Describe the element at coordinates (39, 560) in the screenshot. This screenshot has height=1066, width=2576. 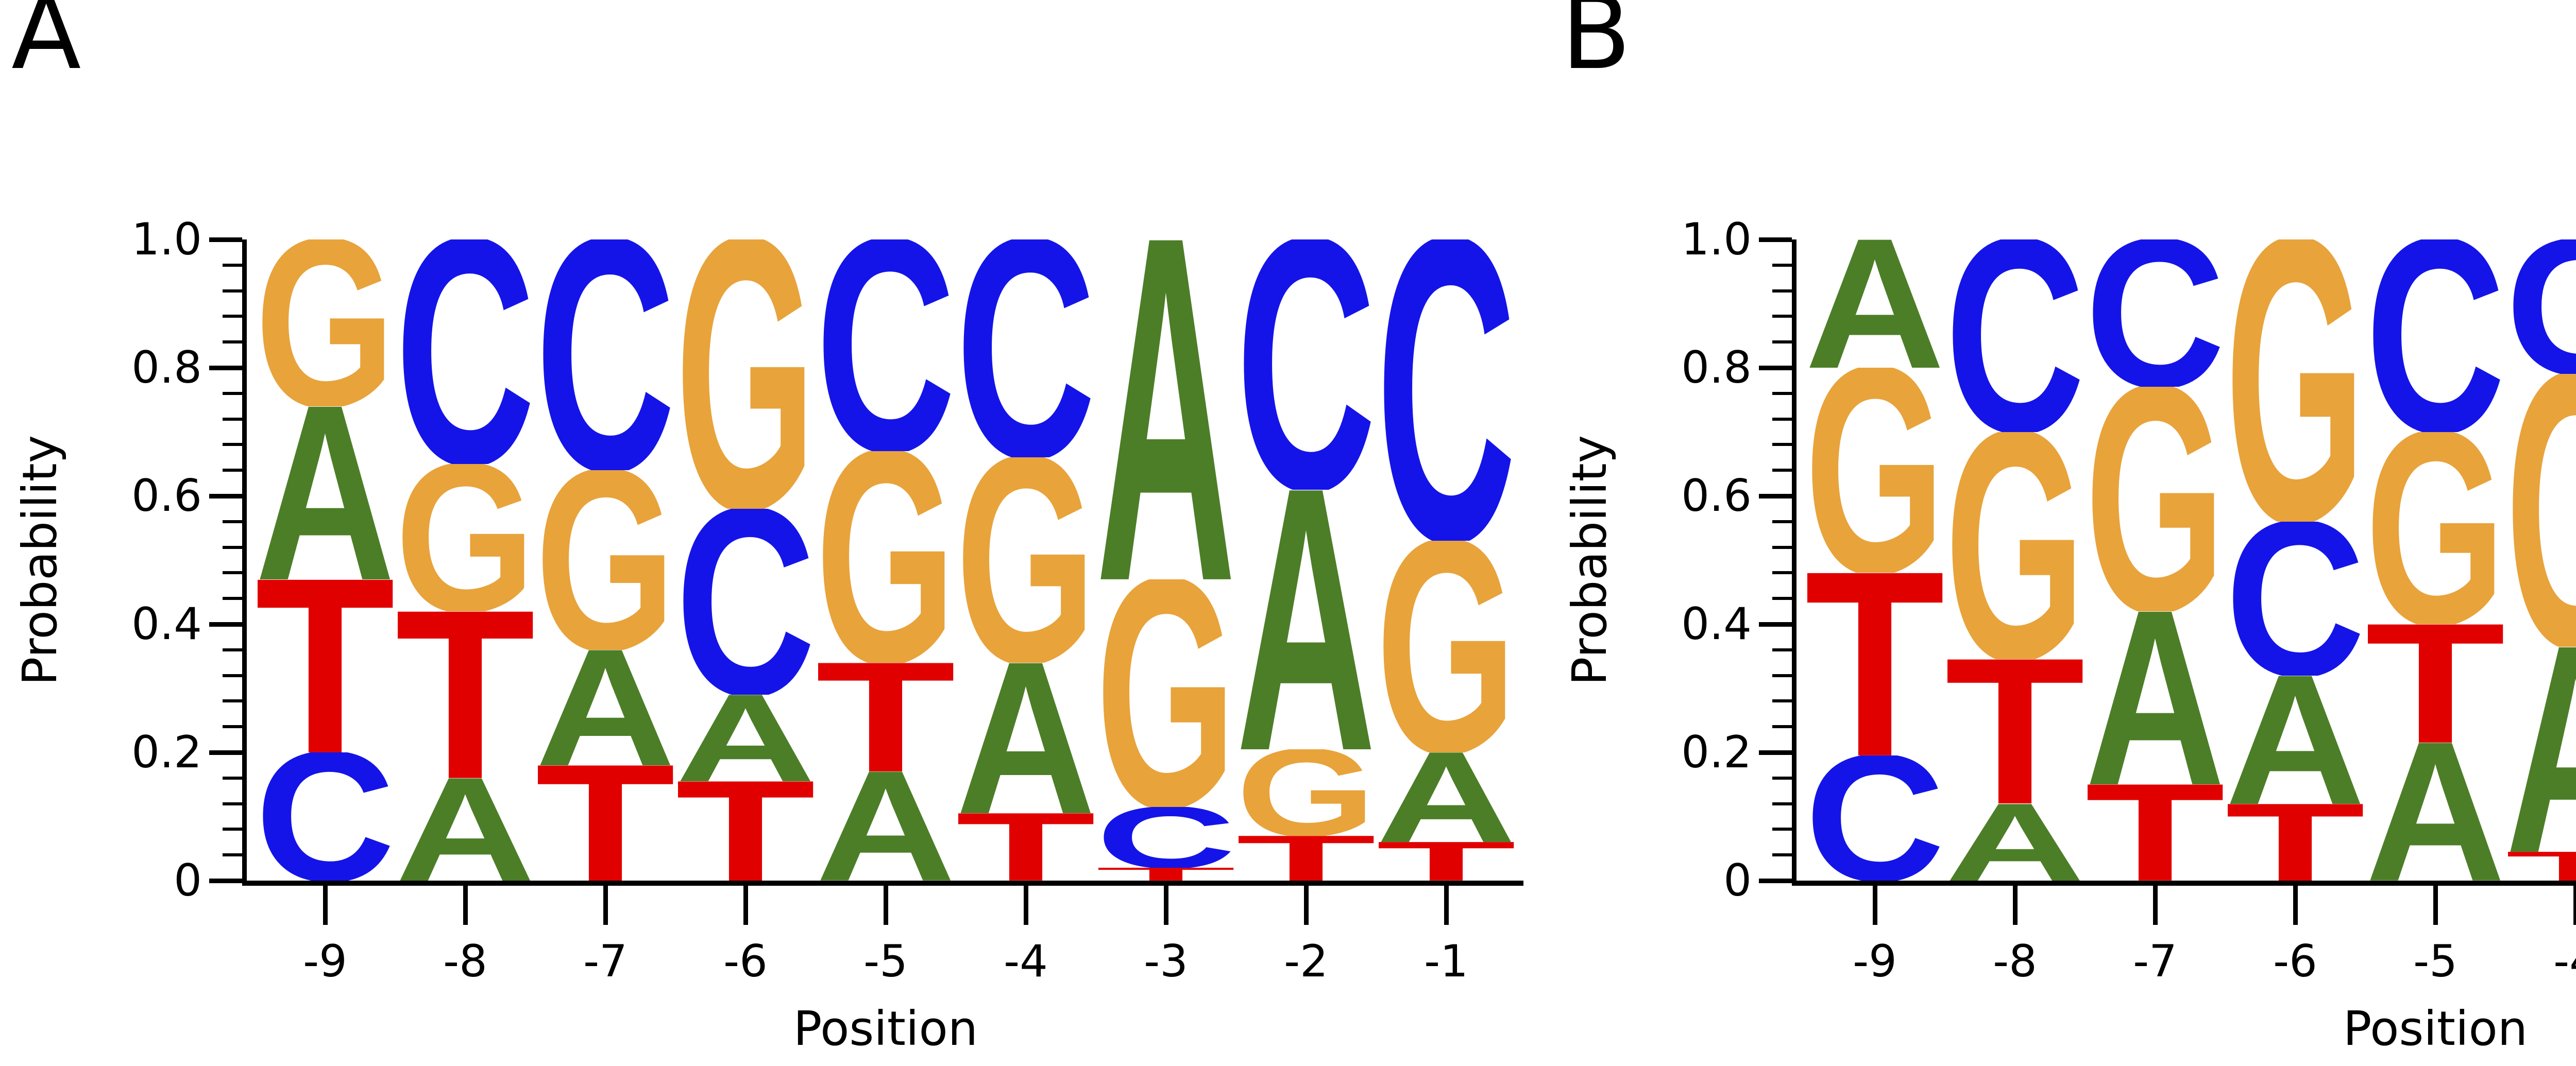
I see `y-axis-title: Probability` at that location.